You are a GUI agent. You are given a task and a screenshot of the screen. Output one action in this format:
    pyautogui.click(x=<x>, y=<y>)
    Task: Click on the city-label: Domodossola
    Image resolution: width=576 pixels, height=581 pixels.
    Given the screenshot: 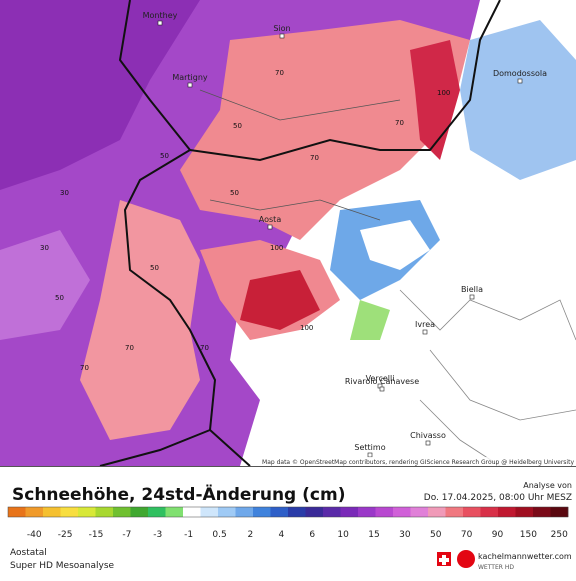 What is the action you would take?
    pyautogui.click(x=520, y=73)
    